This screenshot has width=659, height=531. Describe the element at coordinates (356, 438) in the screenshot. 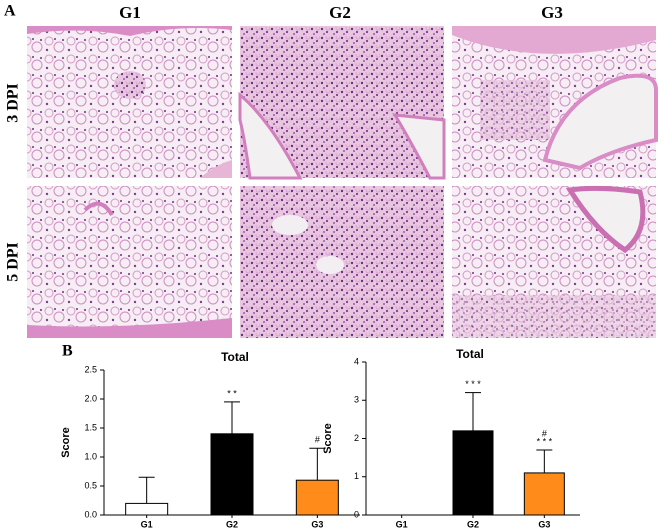

I see `y-tick-label: 2` at that location.